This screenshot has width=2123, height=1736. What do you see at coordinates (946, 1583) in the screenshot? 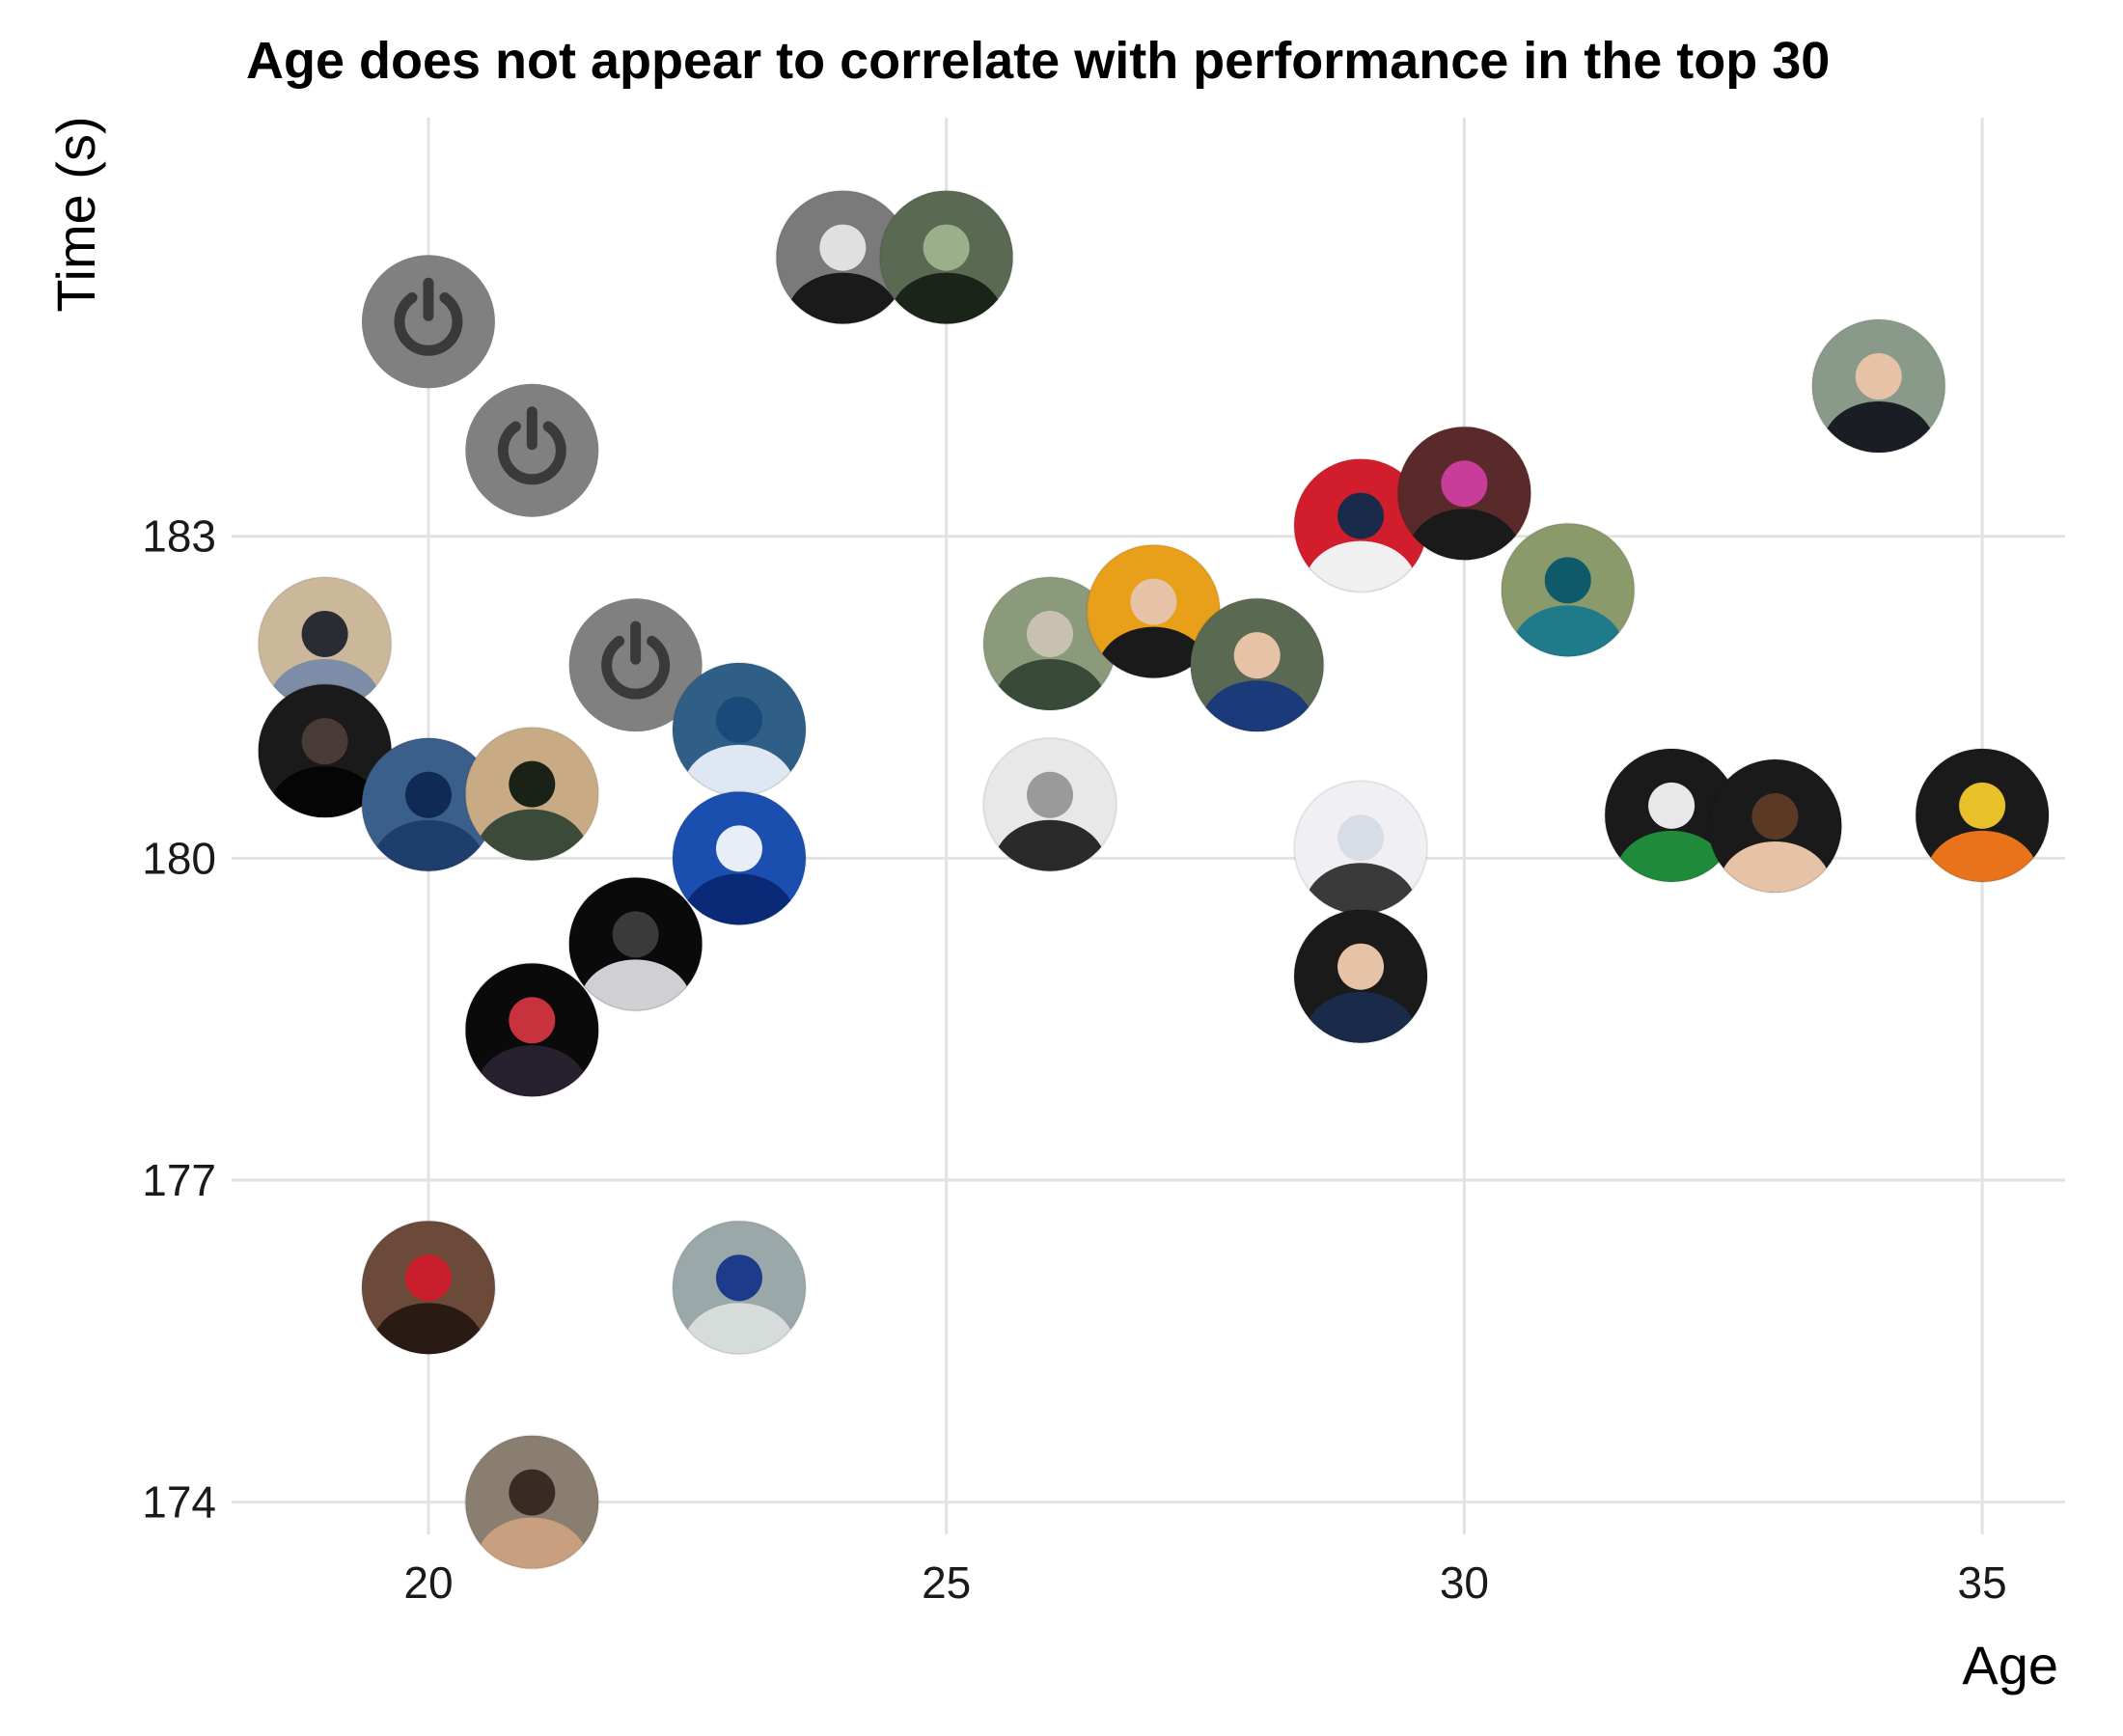
I see `x-tick-label: 25` at bounding box center [946, 1583].